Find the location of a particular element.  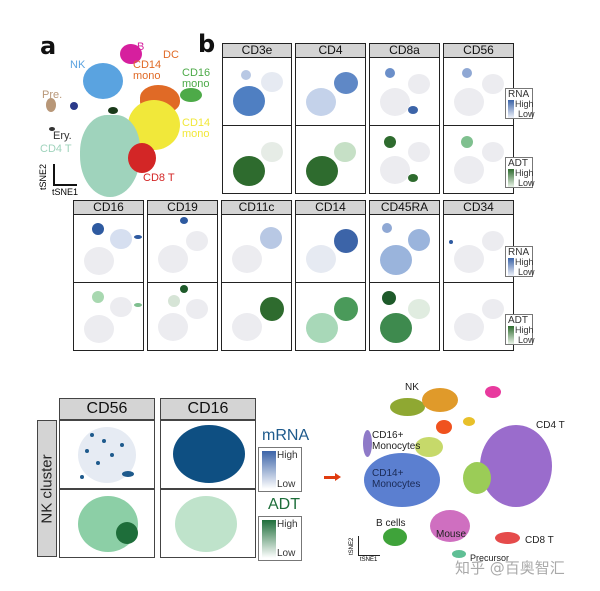

tile-cd14-rna is located at coordinates (330, 248).